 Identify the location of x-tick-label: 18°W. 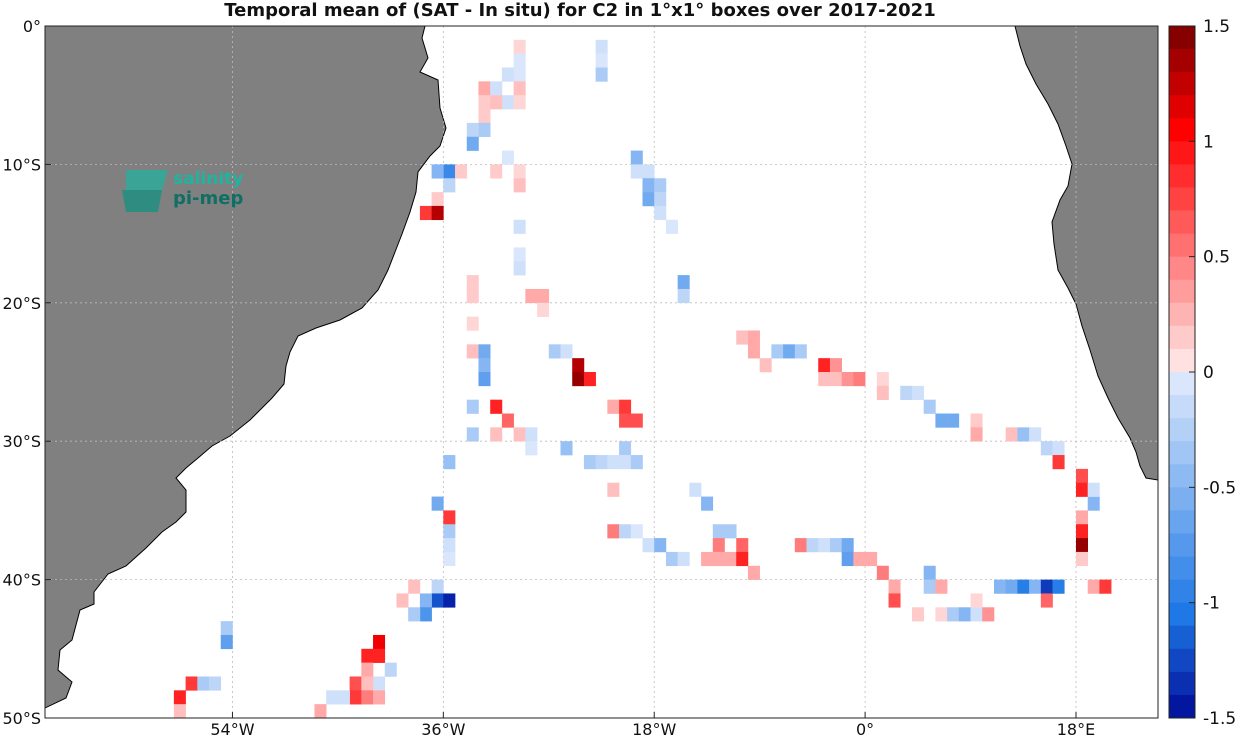
(654, 729).